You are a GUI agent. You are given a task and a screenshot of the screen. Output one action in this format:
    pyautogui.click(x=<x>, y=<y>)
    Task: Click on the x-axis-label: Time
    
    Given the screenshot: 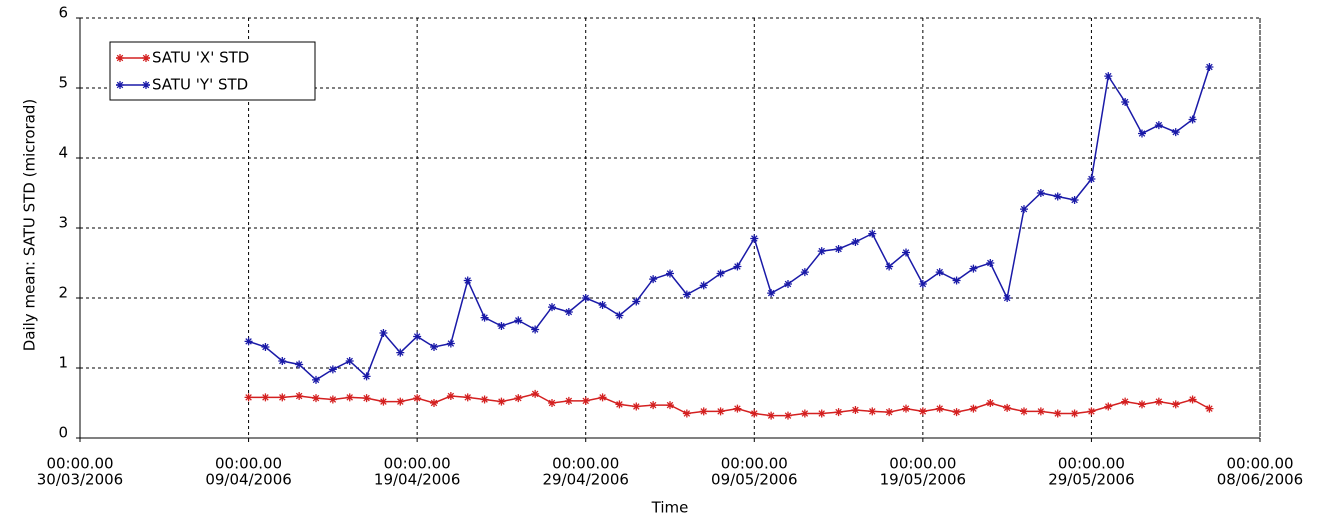 What is the action you would take?
    pyautogui.click(x=670, y=508)
    